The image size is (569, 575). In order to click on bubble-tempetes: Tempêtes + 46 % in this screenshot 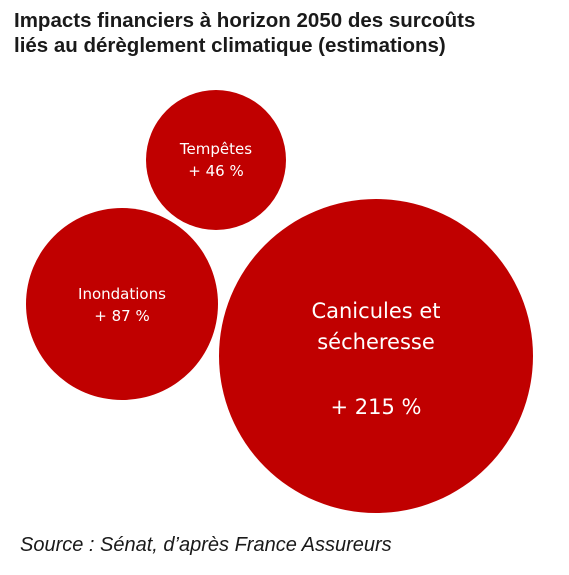, I will do `click(216, 160)`.